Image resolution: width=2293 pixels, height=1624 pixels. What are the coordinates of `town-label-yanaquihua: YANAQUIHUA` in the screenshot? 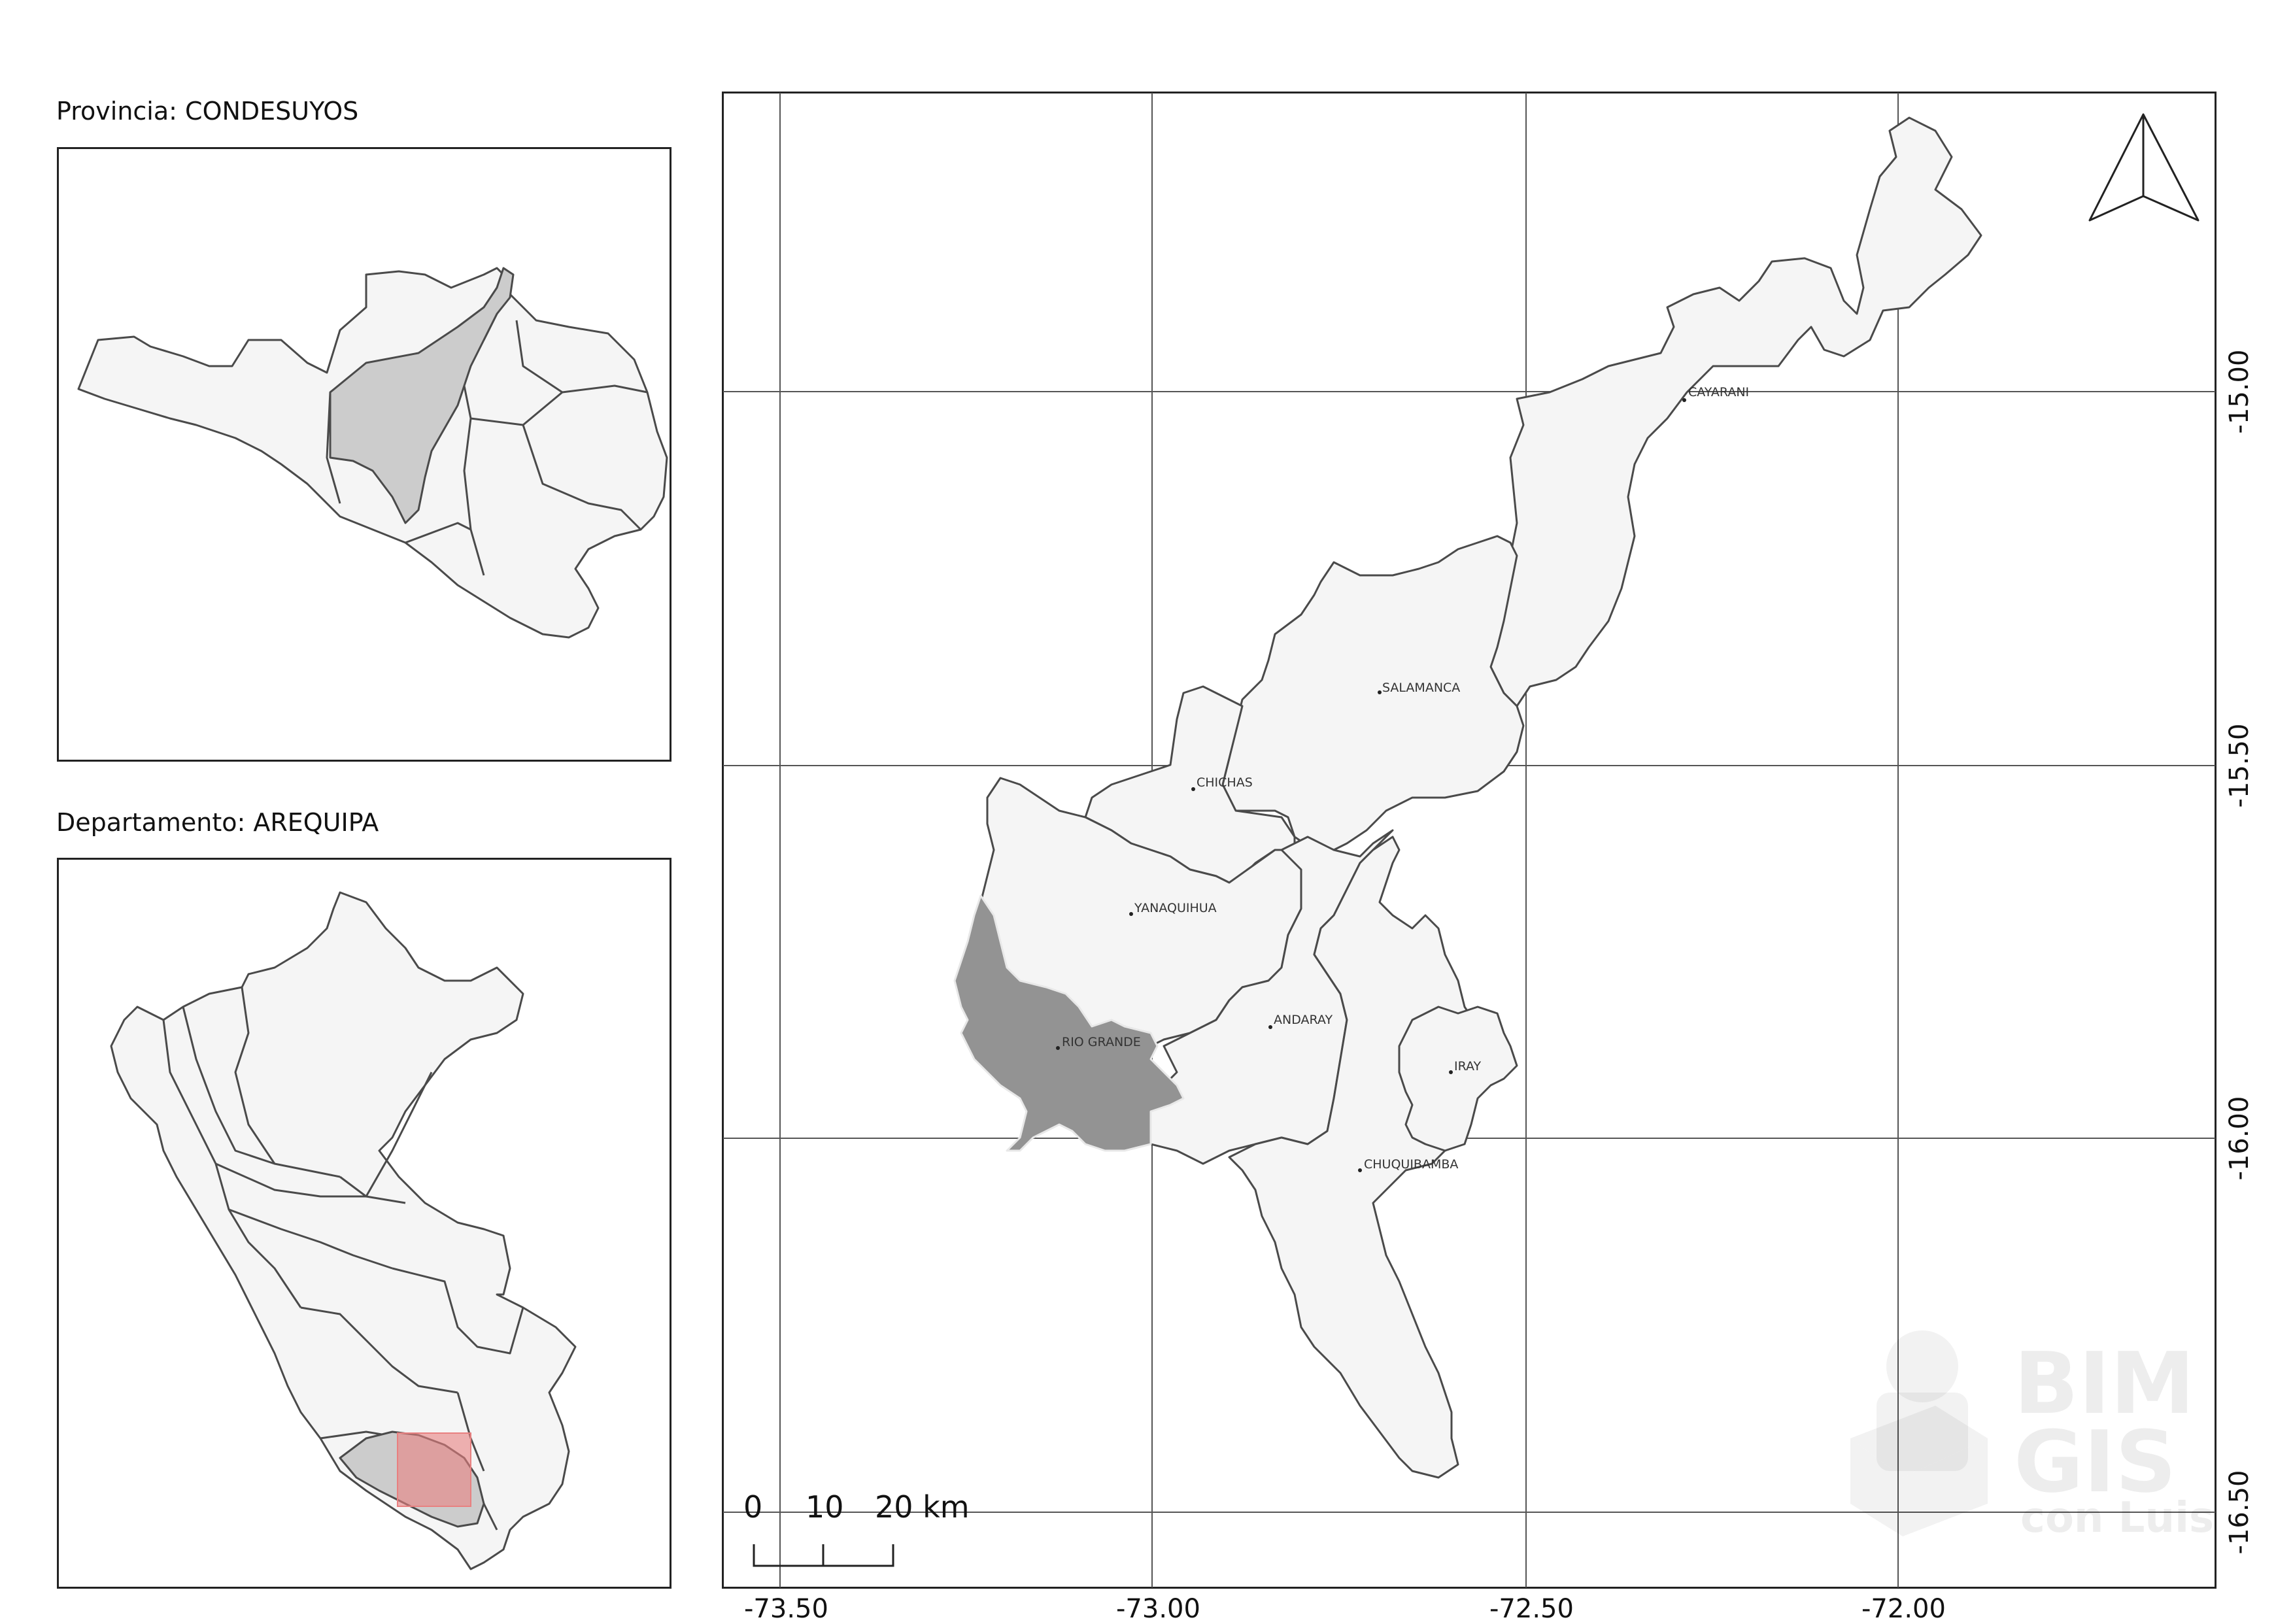 It's located at (1175, 908).